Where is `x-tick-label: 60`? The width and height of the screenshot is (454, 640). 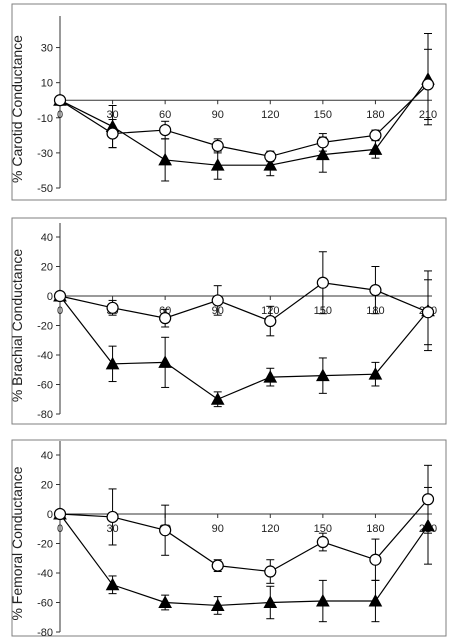
x-tick-label: 60 is located at coordinates (165, 115).